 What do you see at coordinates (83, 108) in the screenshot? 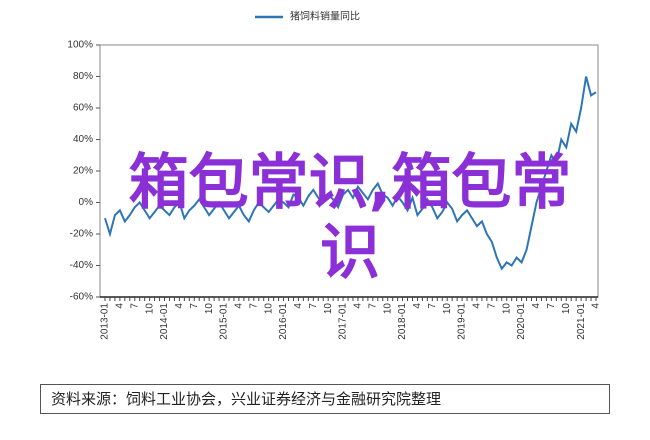
I see `y-tick-label: 60%` at bounding box center [83, 108].